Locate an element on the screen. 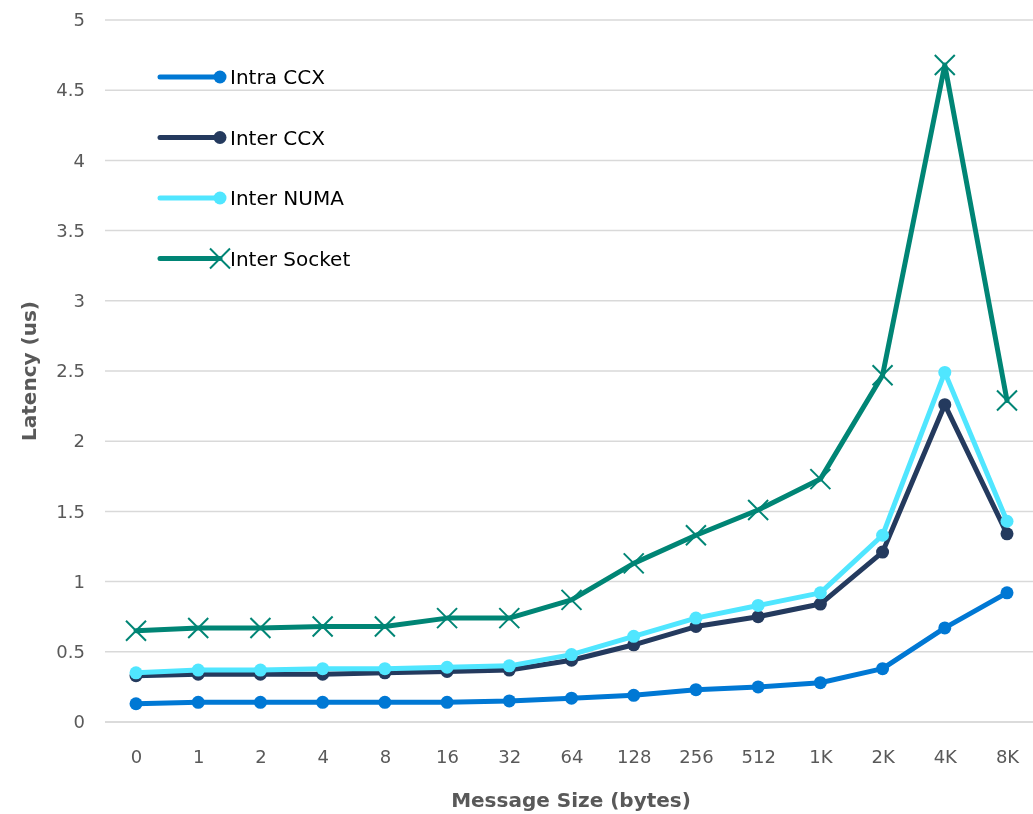 This screenshot has height=814, width=1033. y-tick-label: 2 is located at coordinates (79, 441).